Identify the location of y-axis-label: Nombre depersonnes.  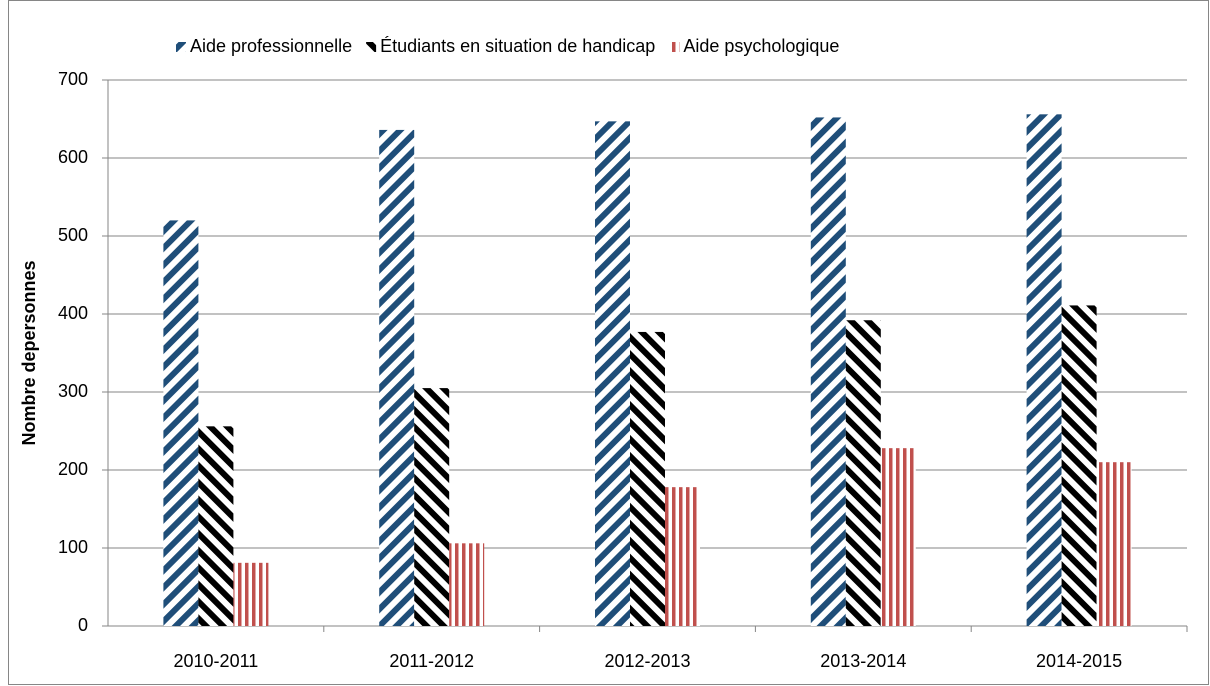
(29, 352).